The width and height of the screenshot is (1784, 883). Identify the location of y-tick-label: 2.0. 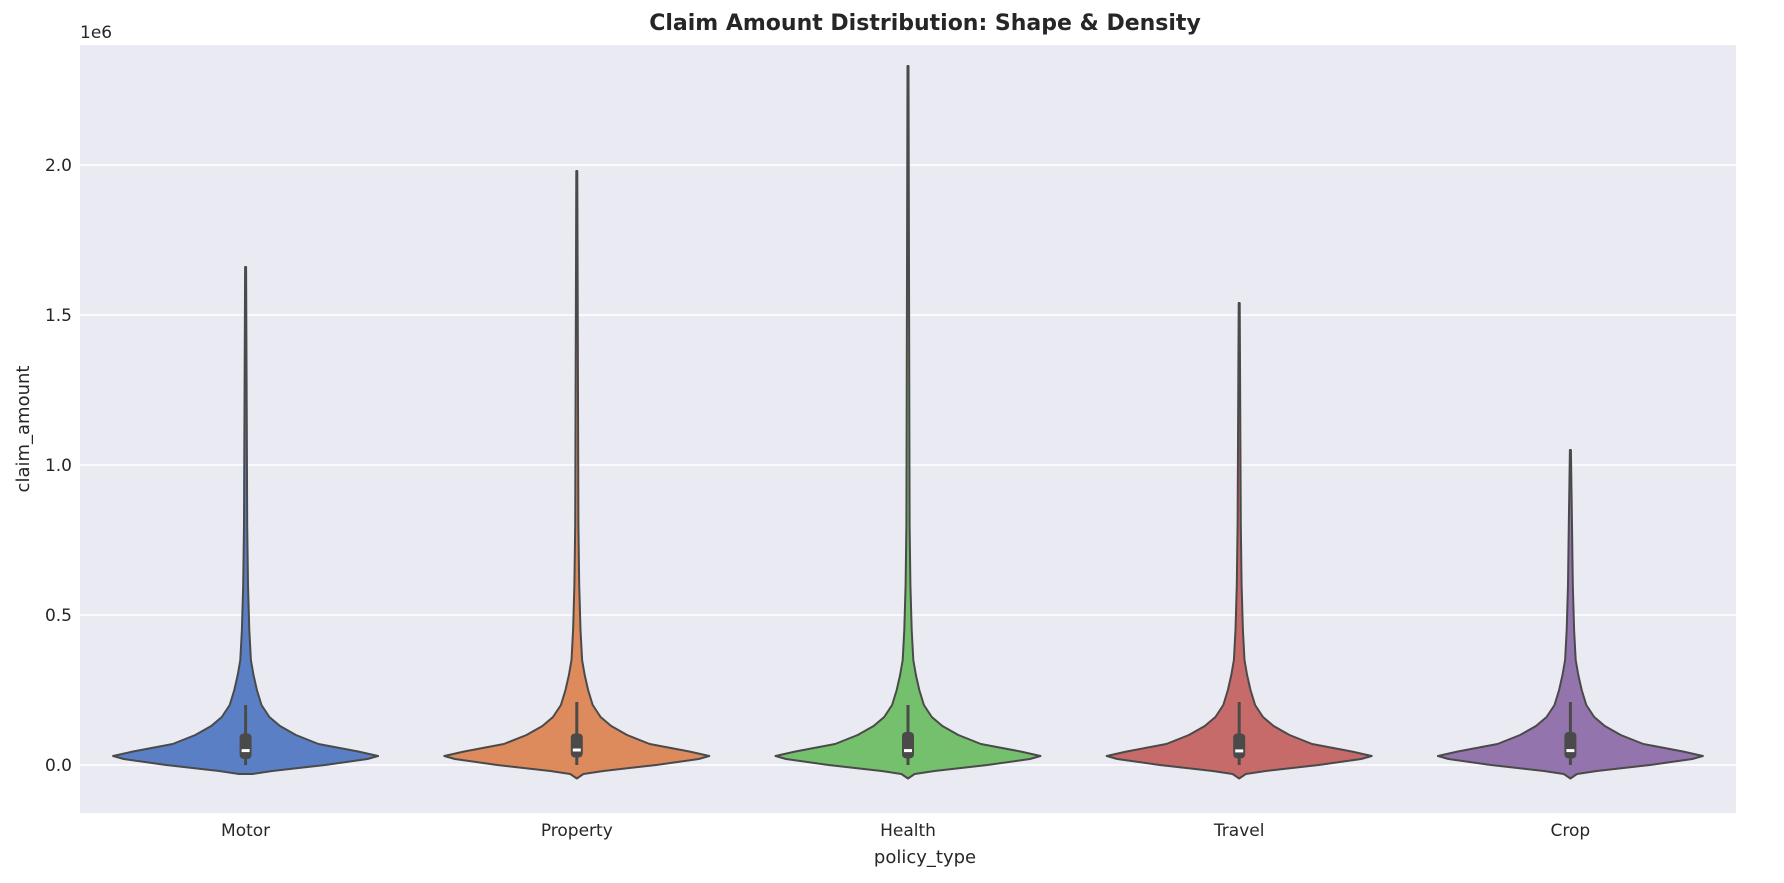
(58, 166).